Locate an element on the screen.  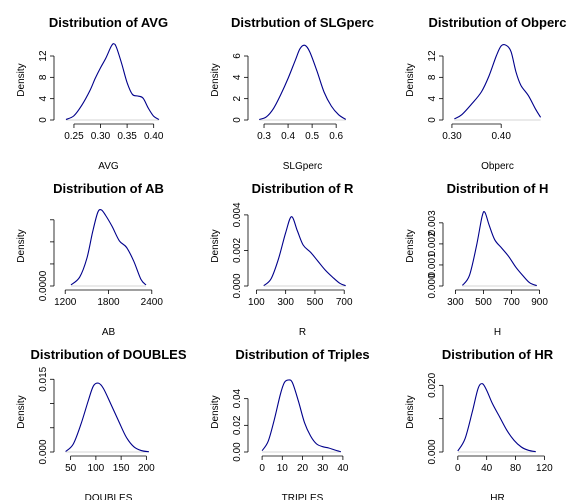
panel-7-y-tick-label: 0.015 is located at coordinates (43, 378).